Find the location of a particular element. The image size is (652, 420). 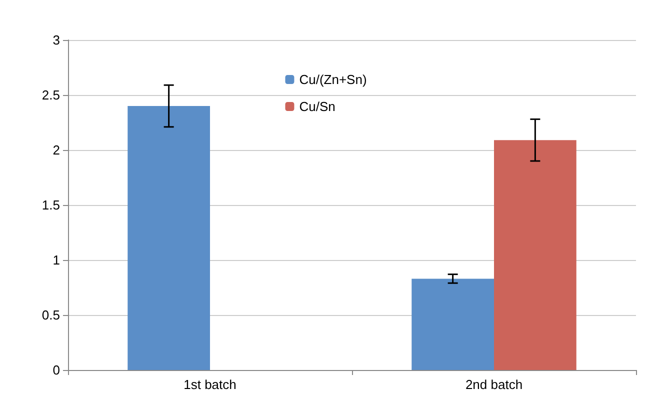

y-tick-label: 2.5 is located at coordinates (51, 95).